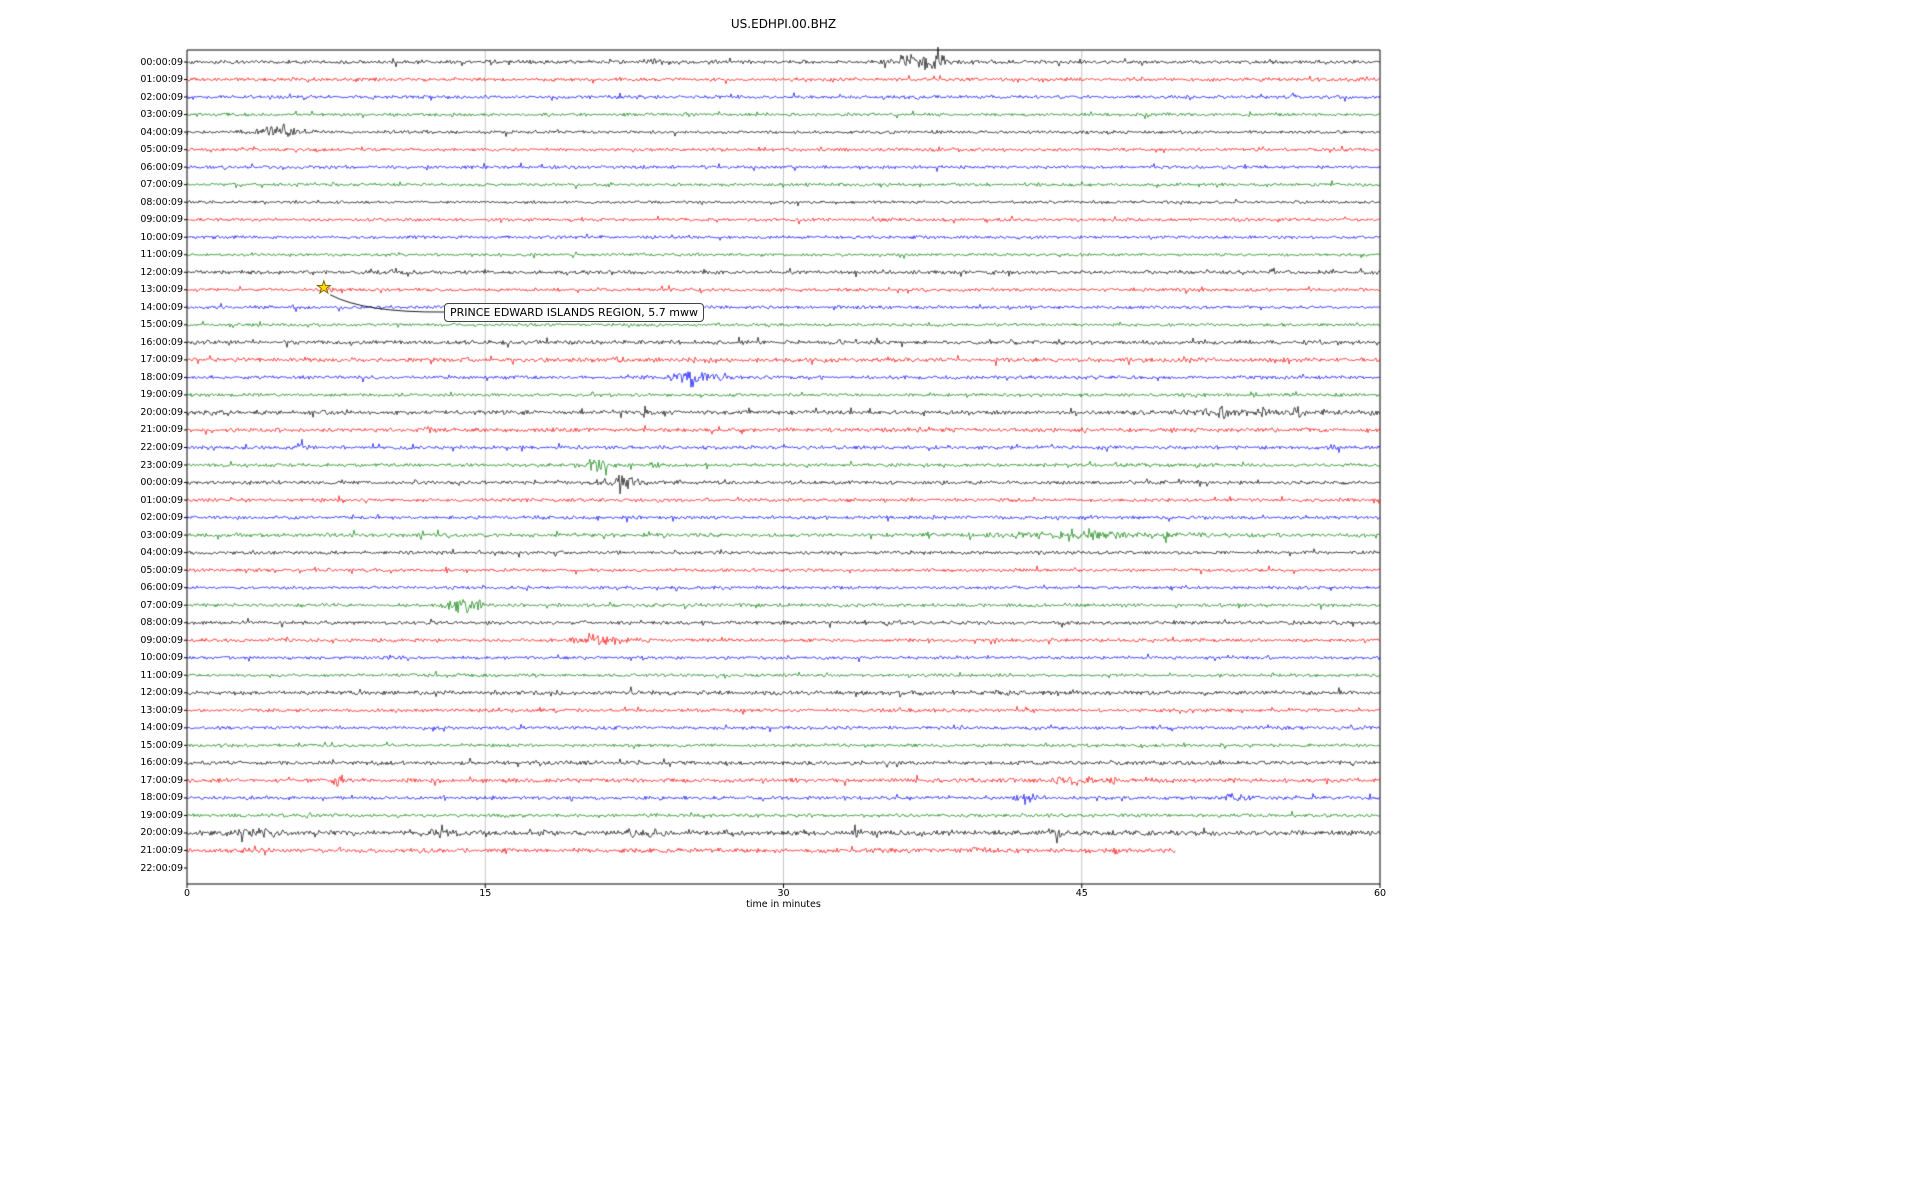 This screenshot has width=1920, height=1200. What do you see at coordinates (783, 24) in the screenshot?
I see `page-title: US.EDHPI.00.BHZ` at bounding box center [783, 24].